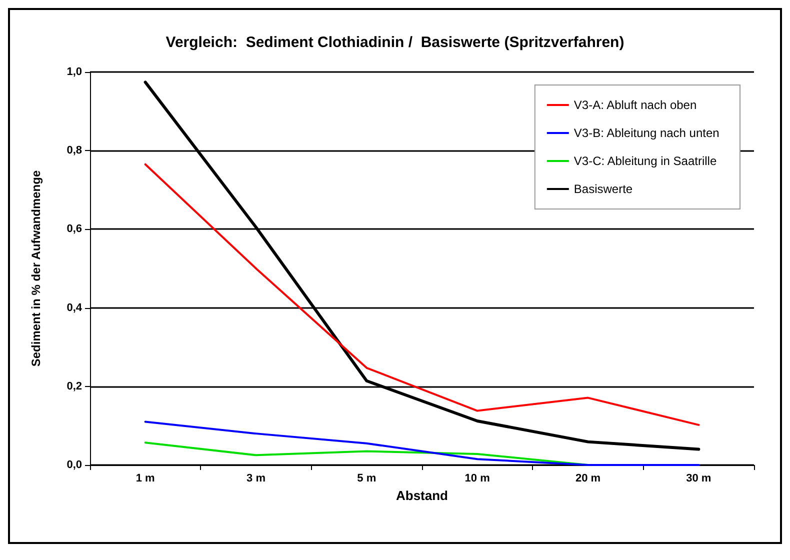  What do you see at coordinates (647, 133) in the screenshot?
I see `legend-label: V3-B: Ableitung nach unten` at bounding box center [647, 133].